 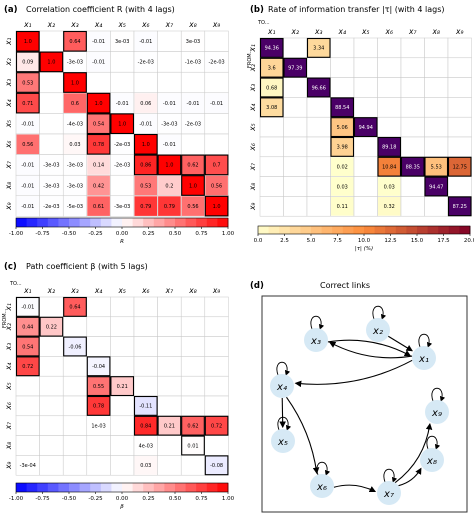 What do you see at coordinates (75, 125) in the screenshot?
I see `cell-value-label: -4e-03` at bounding box center [75, 125].